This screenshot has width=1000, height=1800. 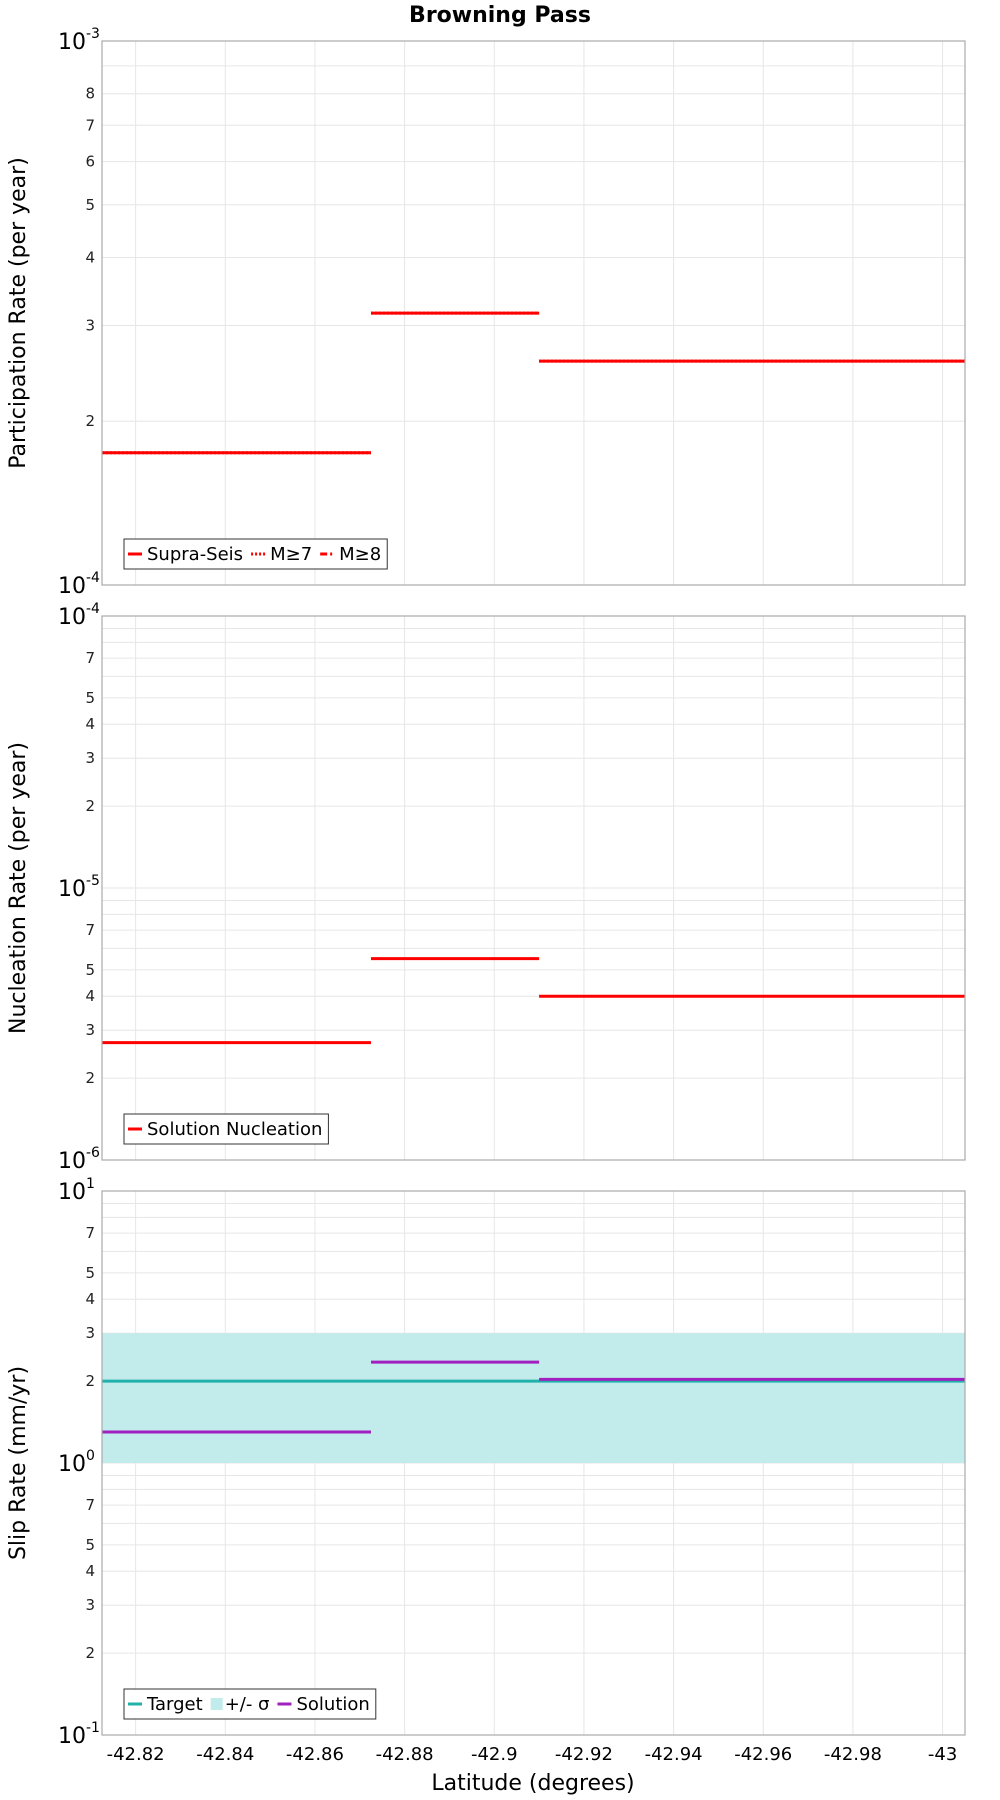 What do you see at coordinates (853, 1754) in the screenshot?
I see `x-tick-label: -42.98` at bounding box center [853, 1754].